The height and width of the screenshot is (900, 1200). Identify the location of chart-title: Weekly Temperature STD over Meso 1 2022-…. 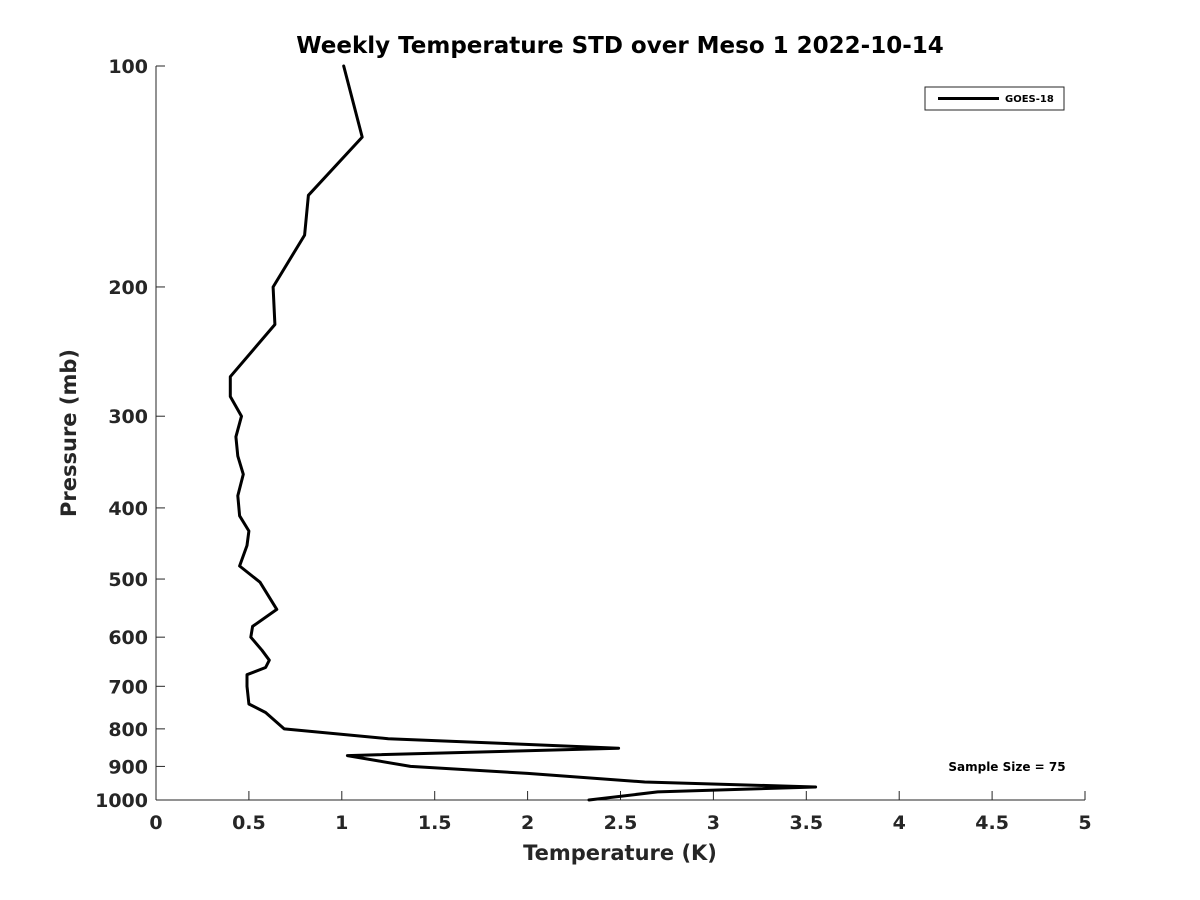
(620, 46).